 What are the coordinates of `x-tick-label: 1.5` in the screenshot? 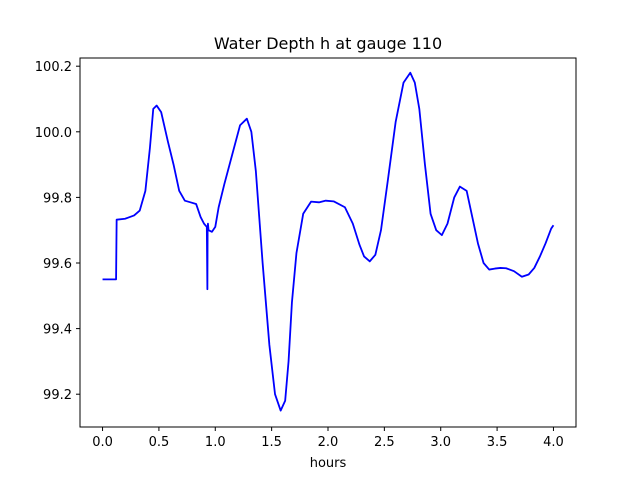 It's located at (271, 442).